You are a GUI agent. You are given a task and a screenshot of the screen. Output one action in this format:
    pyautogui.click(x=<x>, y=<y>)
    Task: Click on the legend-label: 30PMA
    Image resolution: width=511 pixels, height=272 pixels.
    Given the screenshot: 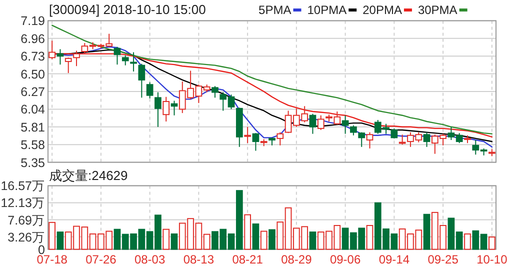 What is the action you would take?
    pyautogui.click(x=438, y=10)
    